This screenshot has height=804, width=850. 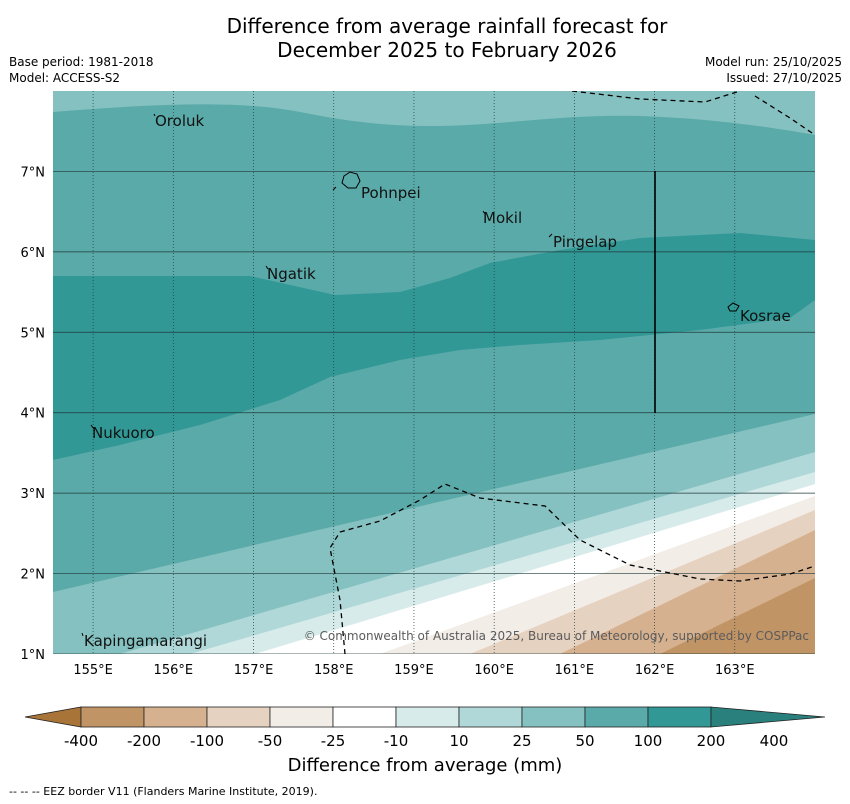 I want to click on colorbar-tick-label: -200, so click(x=144, y=741).